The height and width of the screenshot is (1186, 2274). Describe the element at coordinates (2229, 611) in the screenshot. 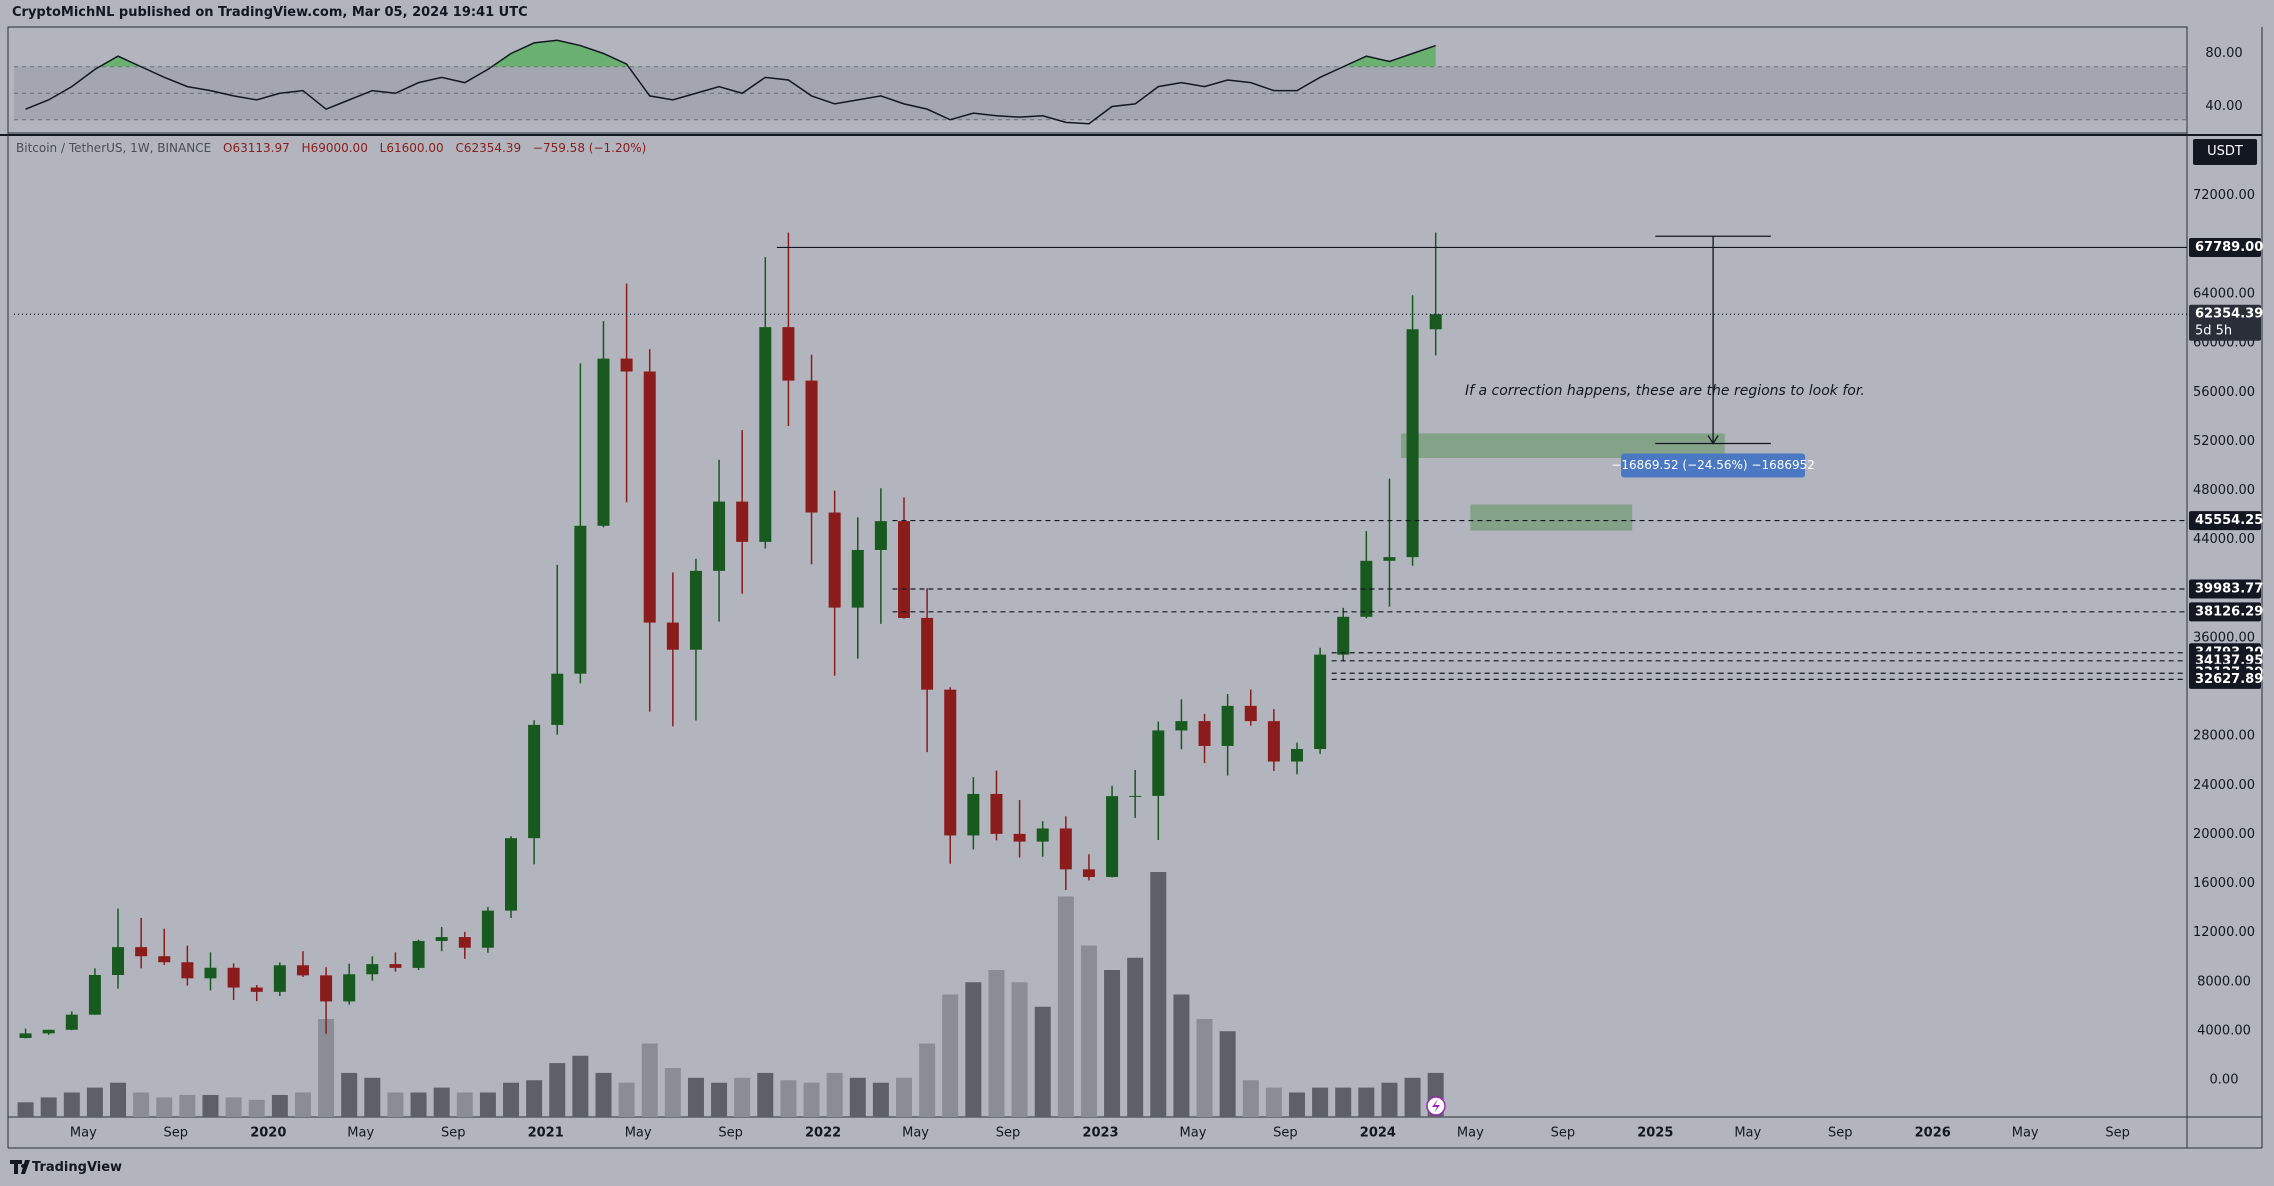

I see `price-level-label: 38126.29` at that location.